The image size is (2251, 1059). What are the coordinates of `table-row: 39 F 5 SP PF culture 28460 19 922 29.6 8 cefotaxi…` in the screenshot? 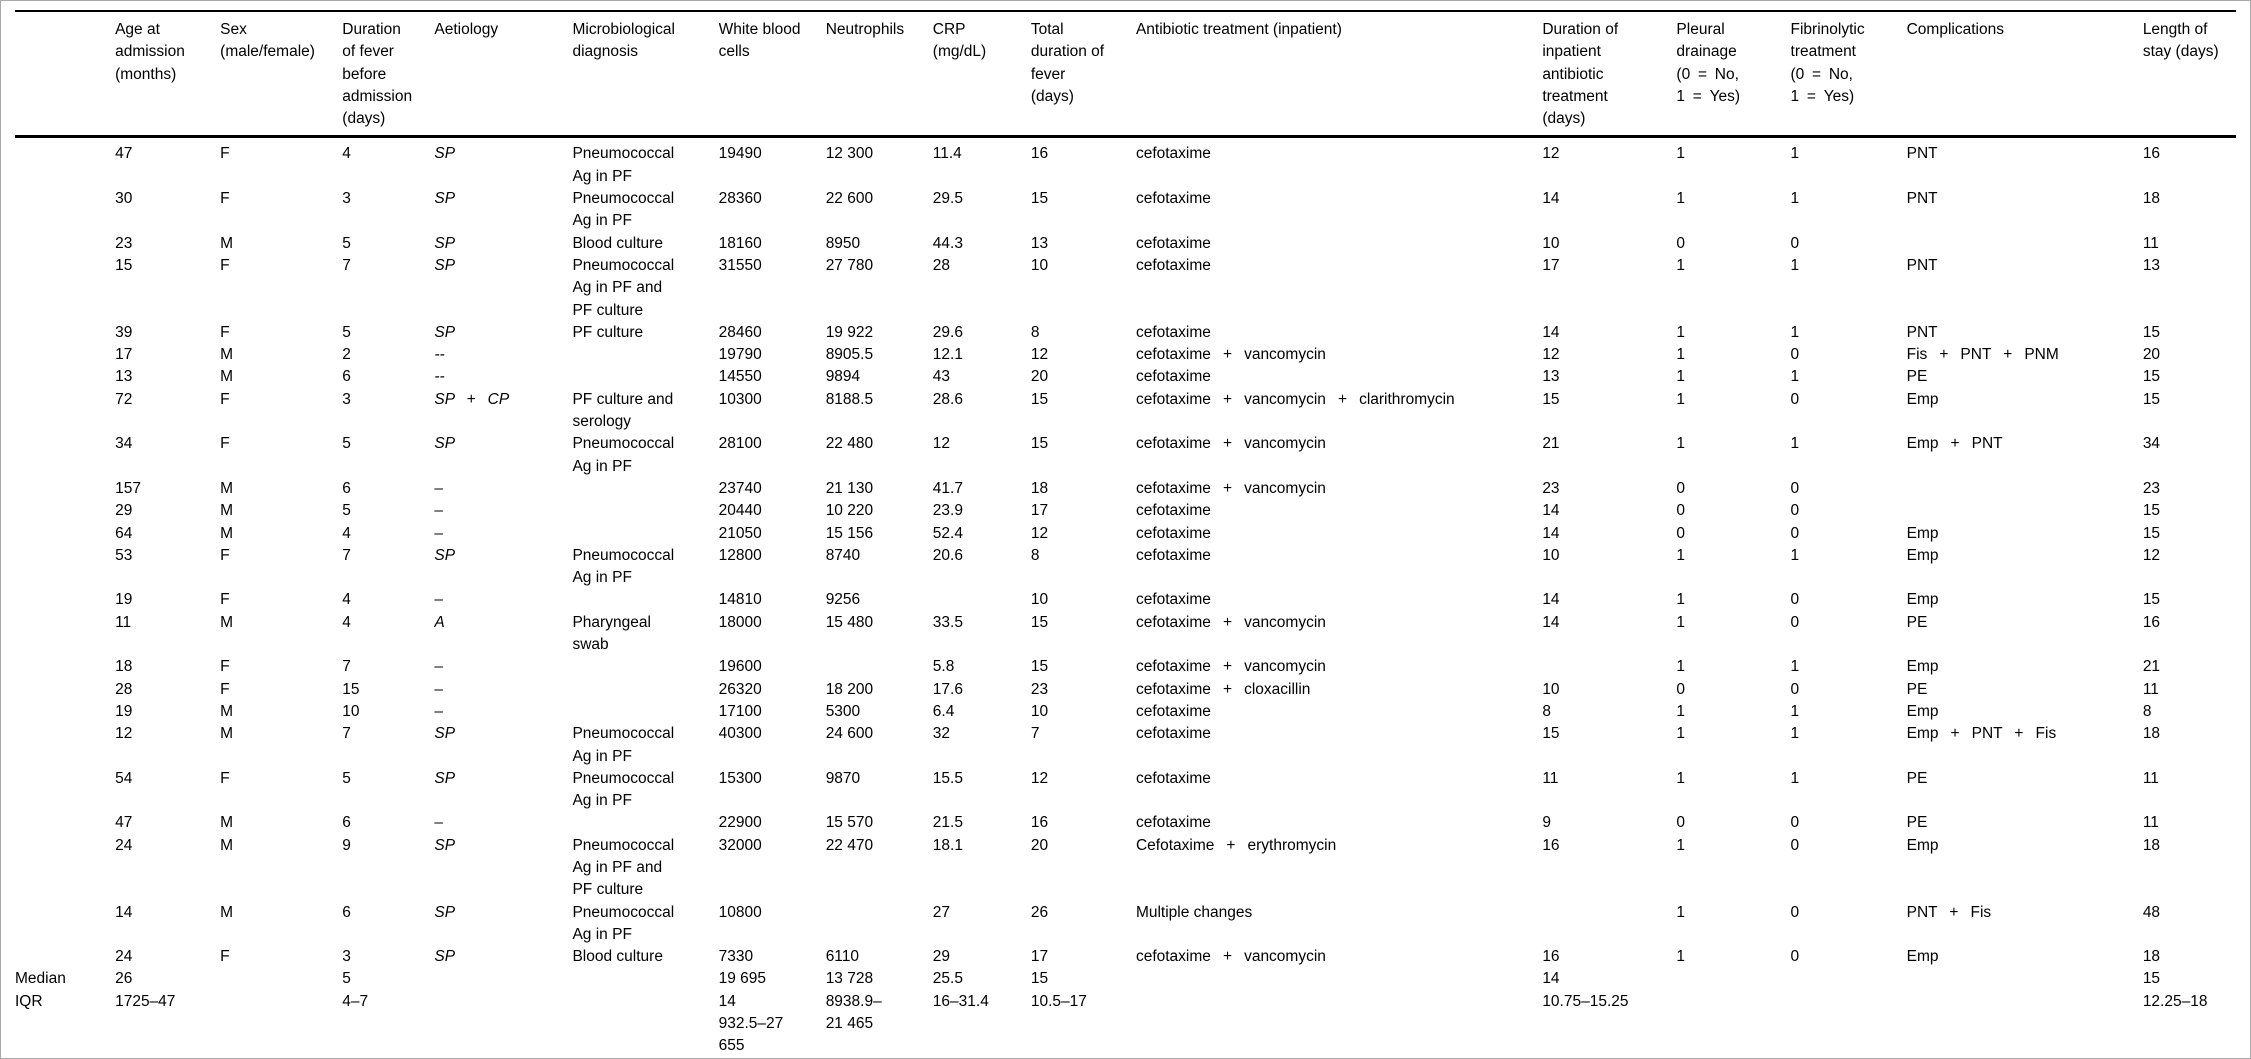 It's located at (1125, 333).